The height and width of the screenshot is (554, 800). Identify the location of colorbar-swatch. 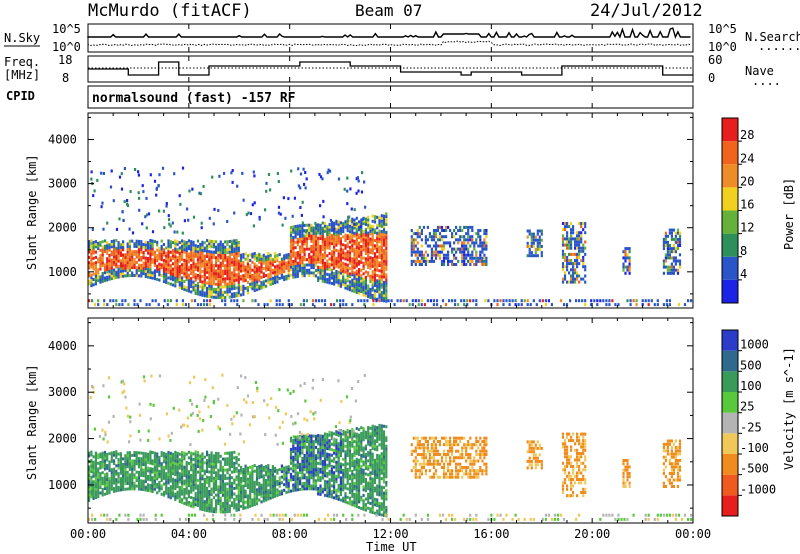
(730, 268).